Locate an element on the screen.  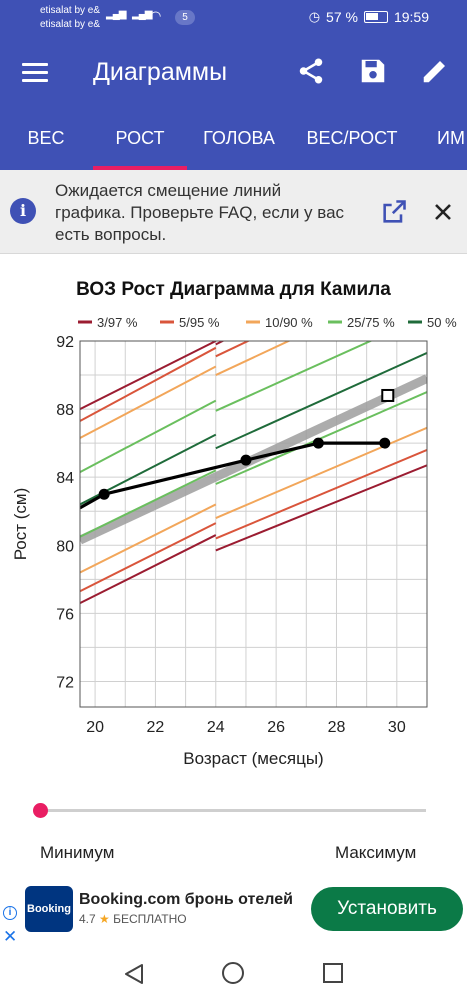
chart-title: ВОЗ Рост Диаграмма для Камила is located at coordinates (233, 289).